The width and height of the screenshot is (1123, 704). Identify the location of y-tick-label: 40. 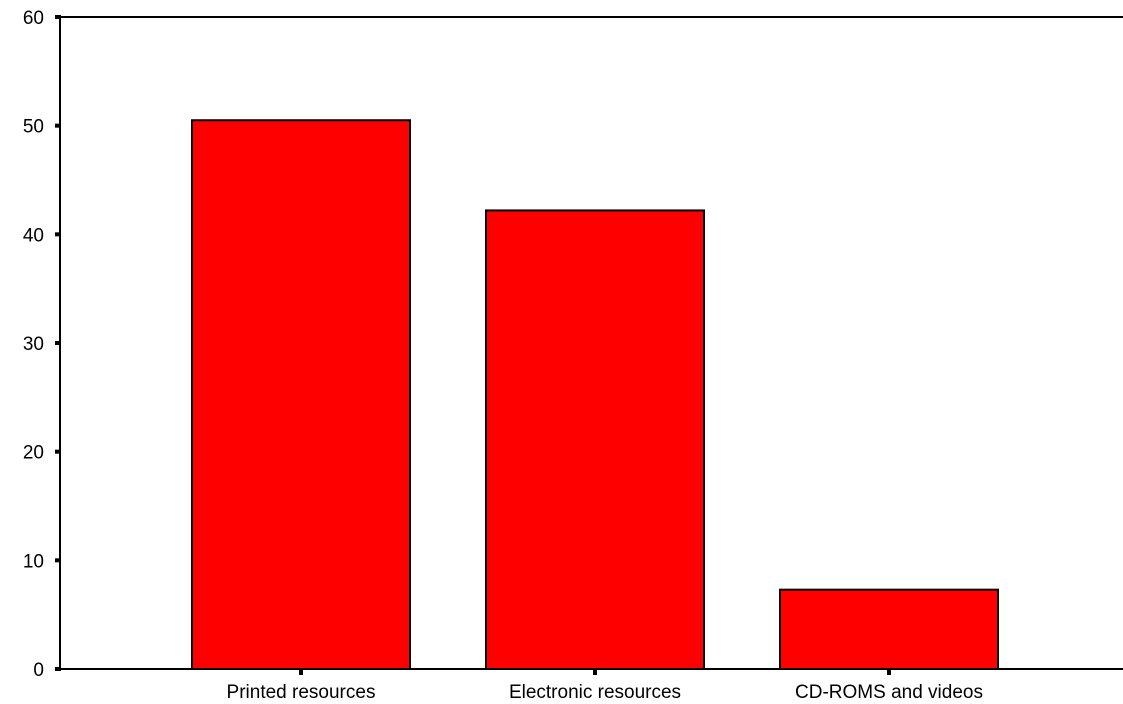
(33, 235).